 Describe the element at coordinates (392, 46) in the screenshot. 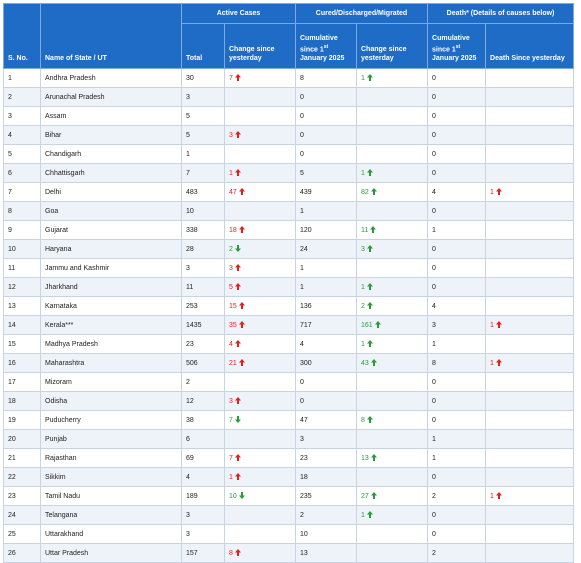

I see `column-header: Change since yesterday` at that location.